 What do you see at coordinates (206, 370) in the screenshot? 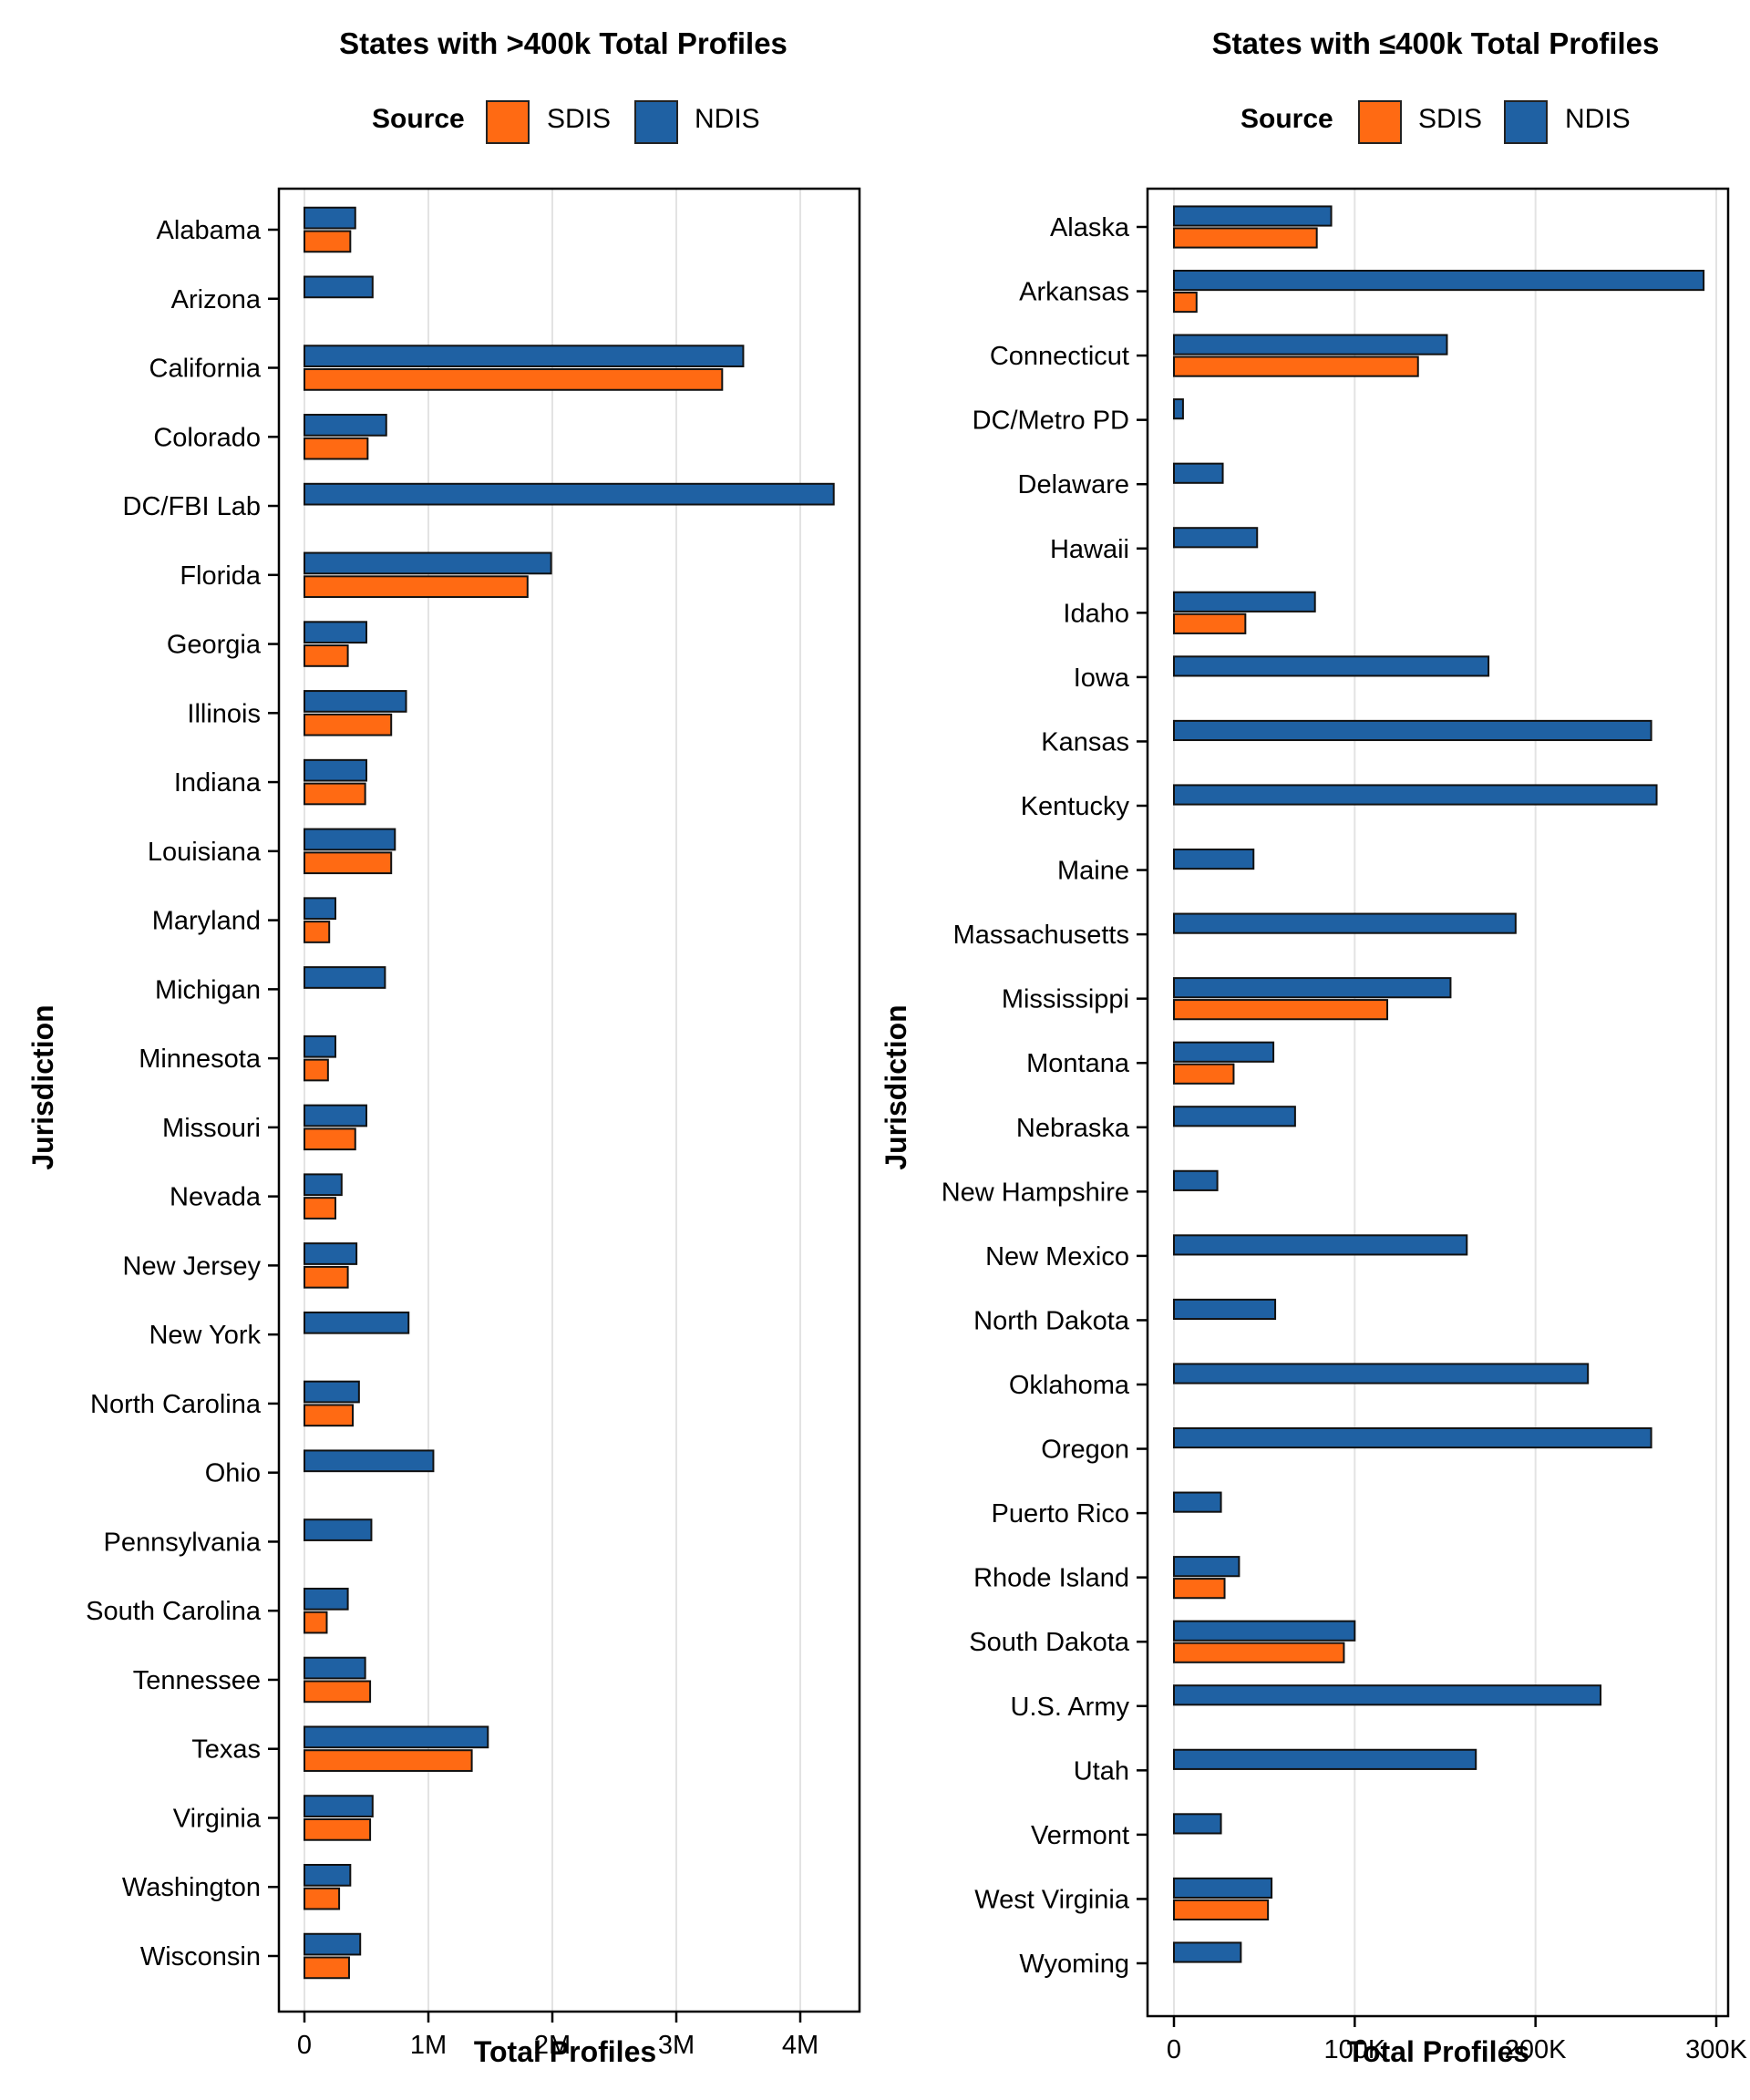
I see `y-tick-label-california: California` at bounding box center [206, 370].